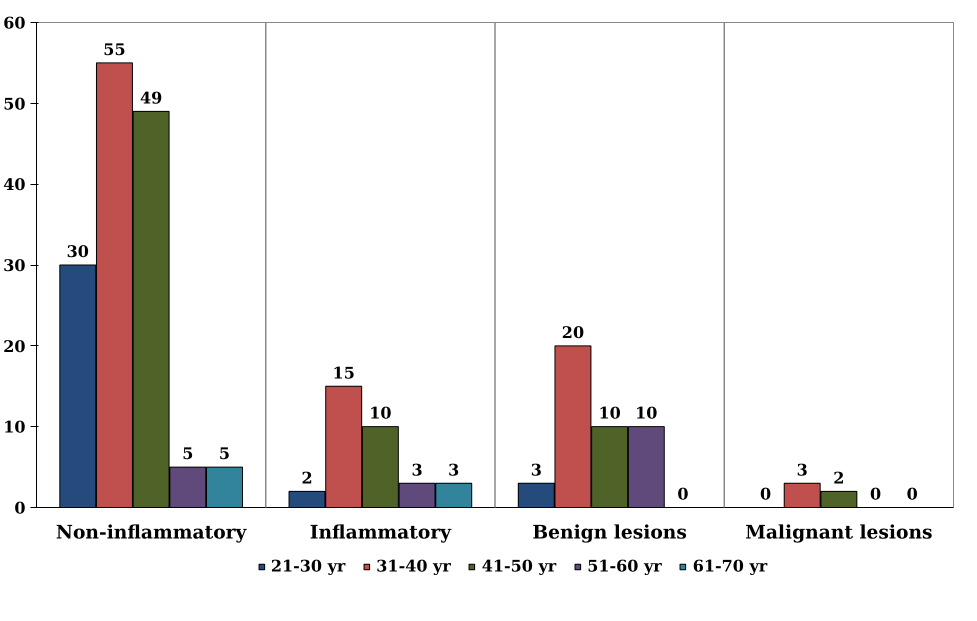  I want to click on data-label: 30, so click(77, 251).